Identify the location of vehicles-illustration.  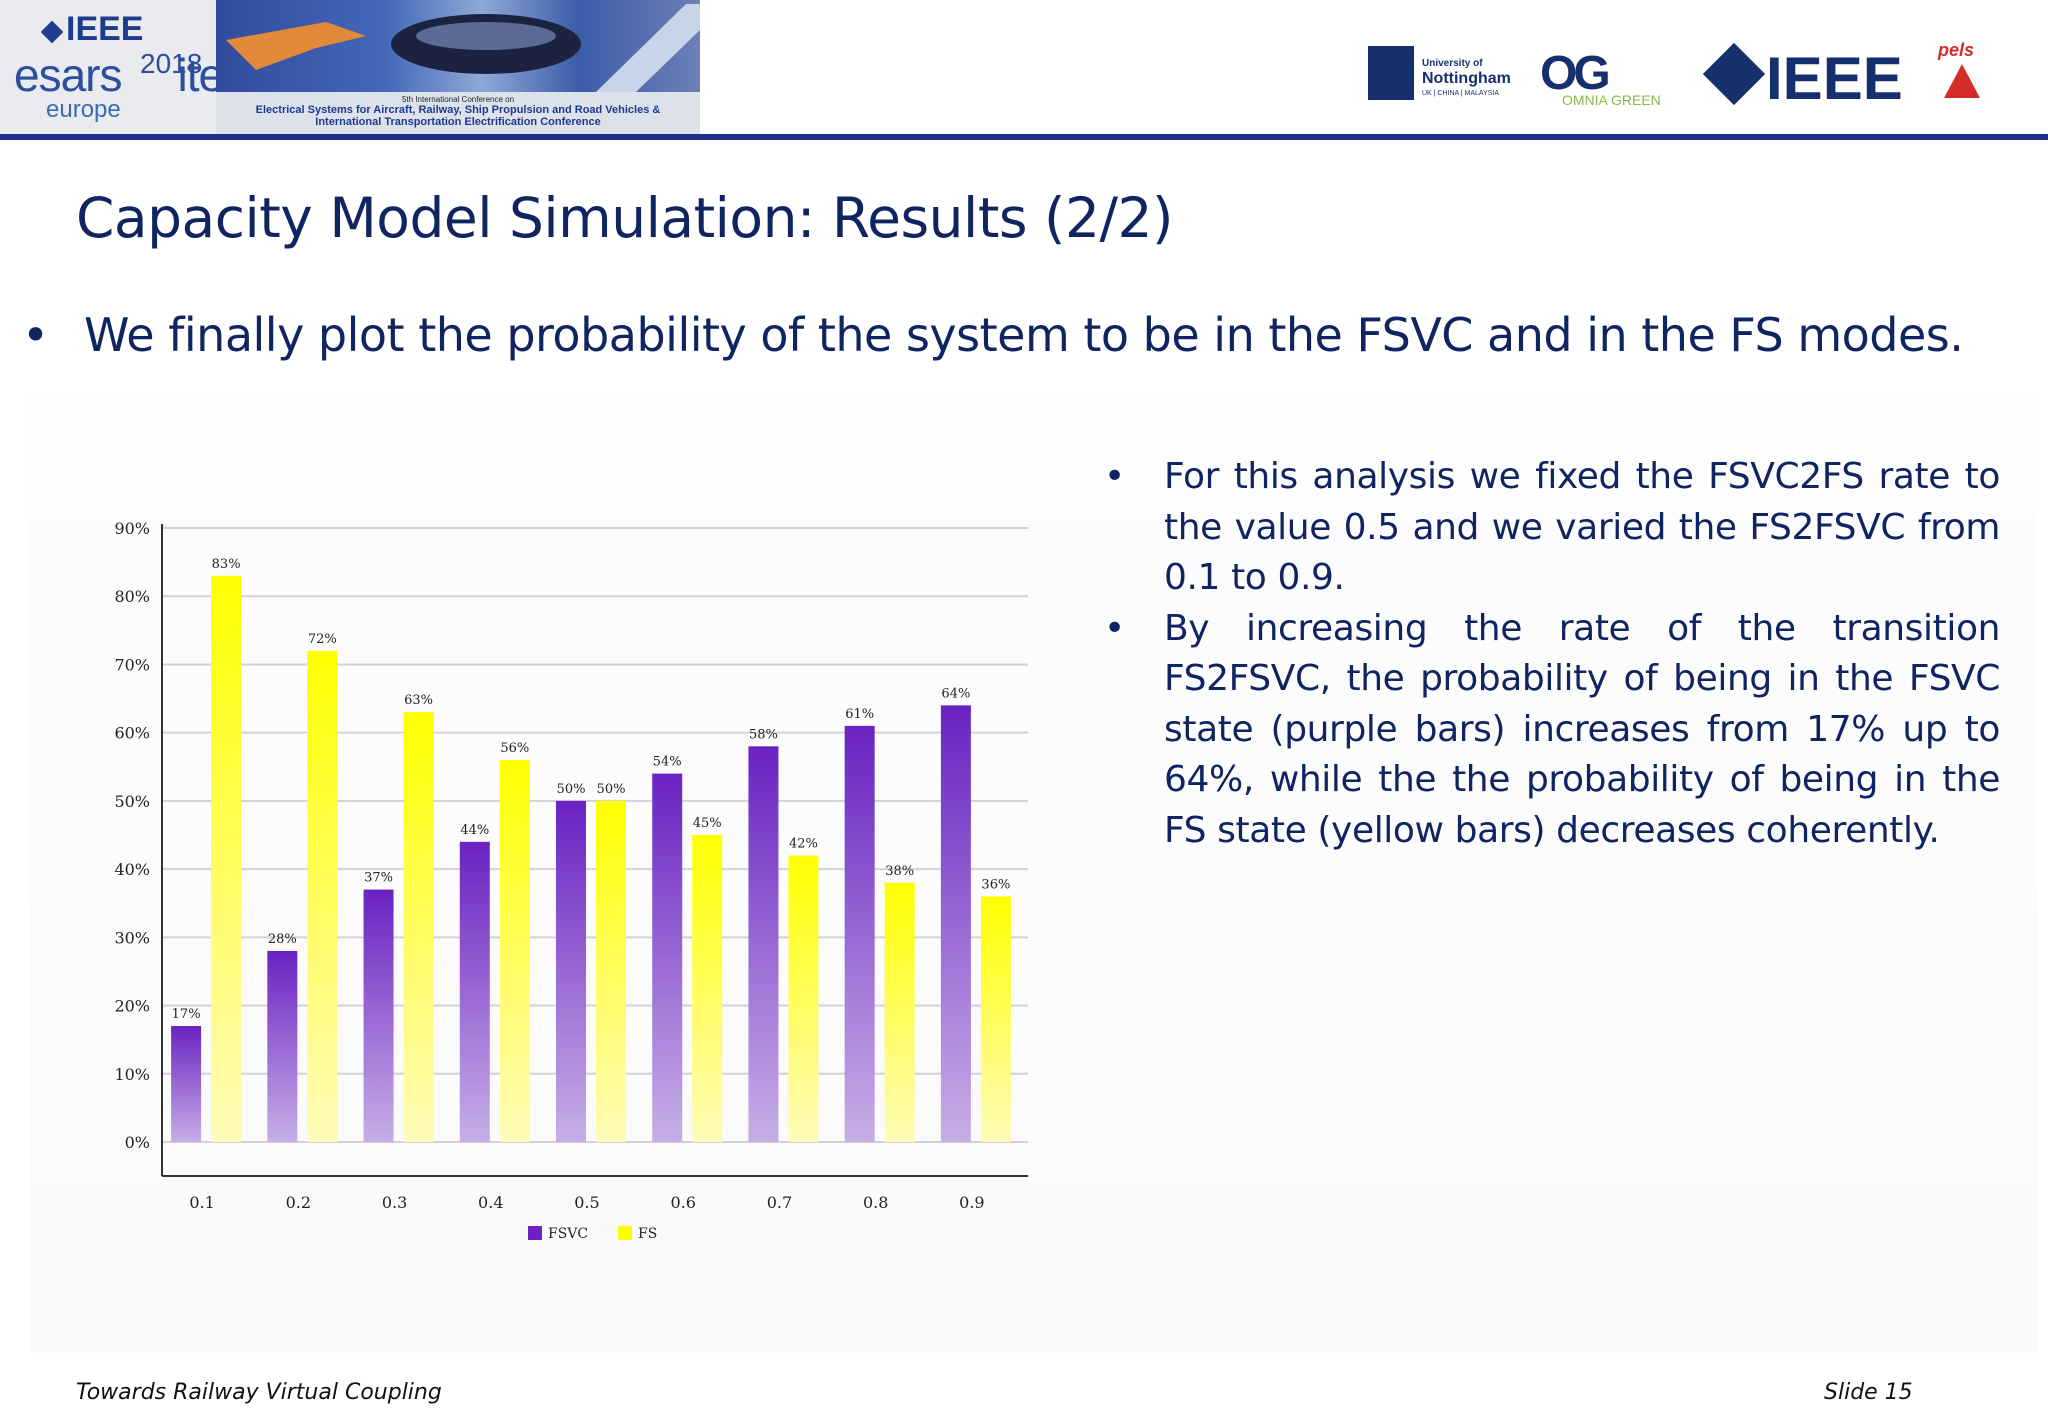
(463, 48).